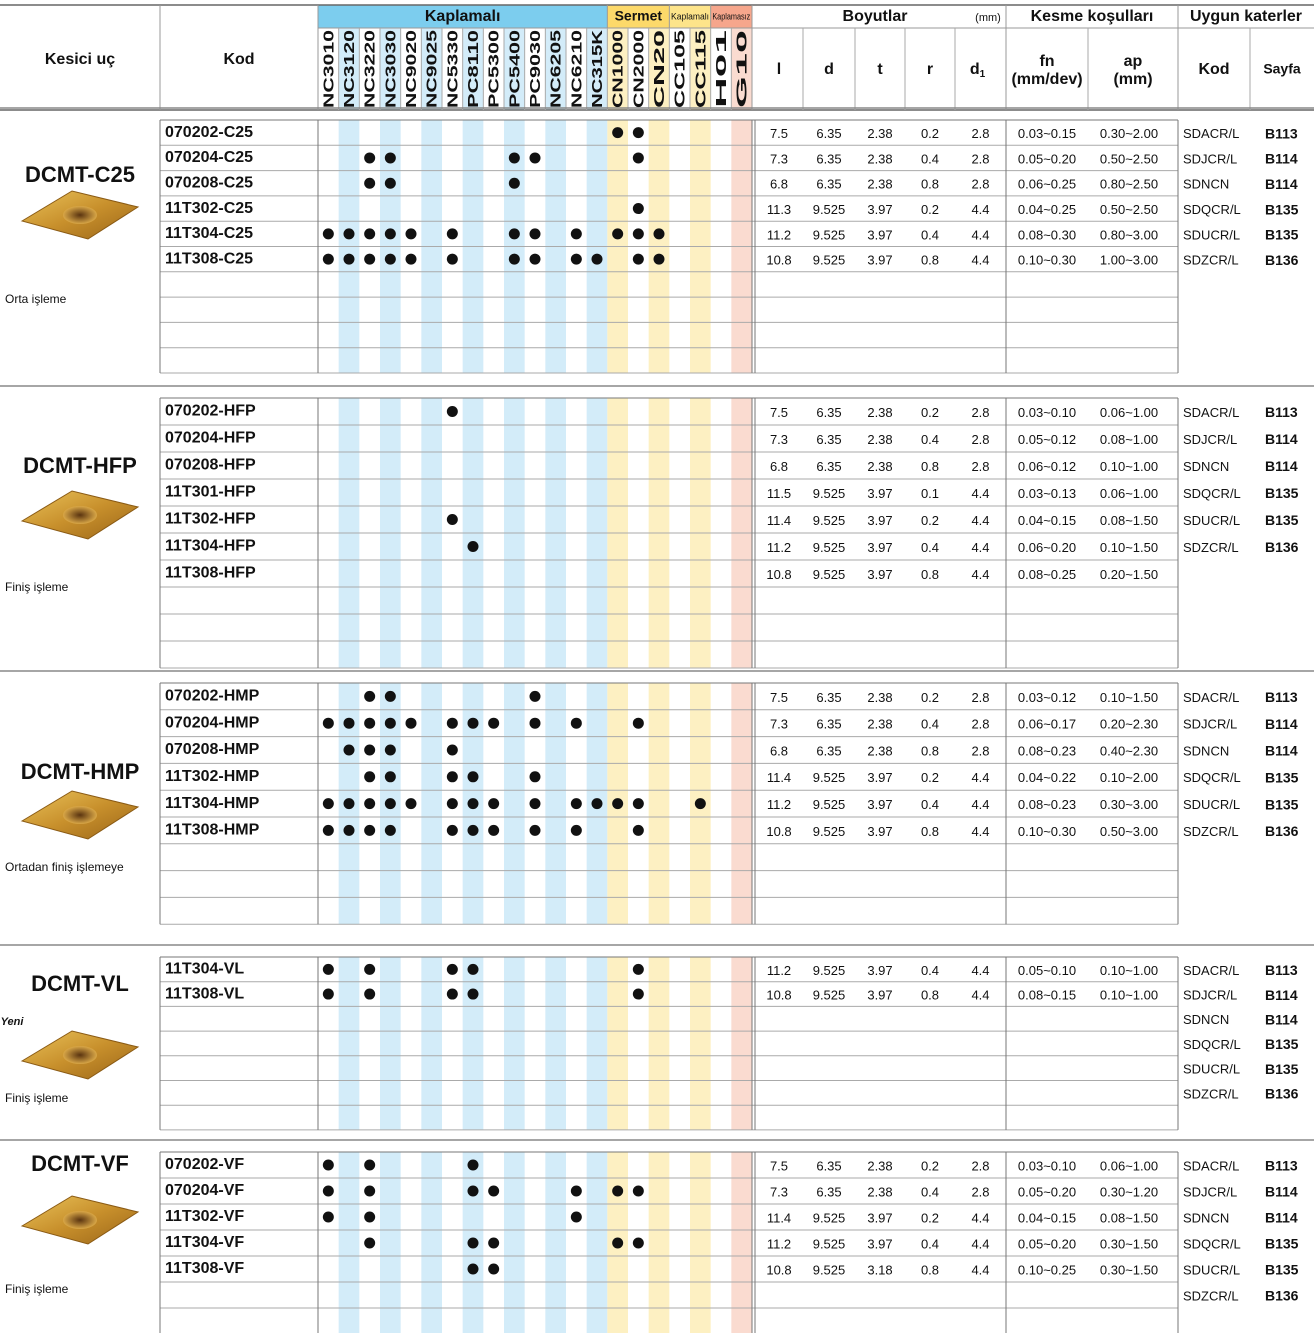  I want to click on holder-code: SDNCN, so click(1206, 750).